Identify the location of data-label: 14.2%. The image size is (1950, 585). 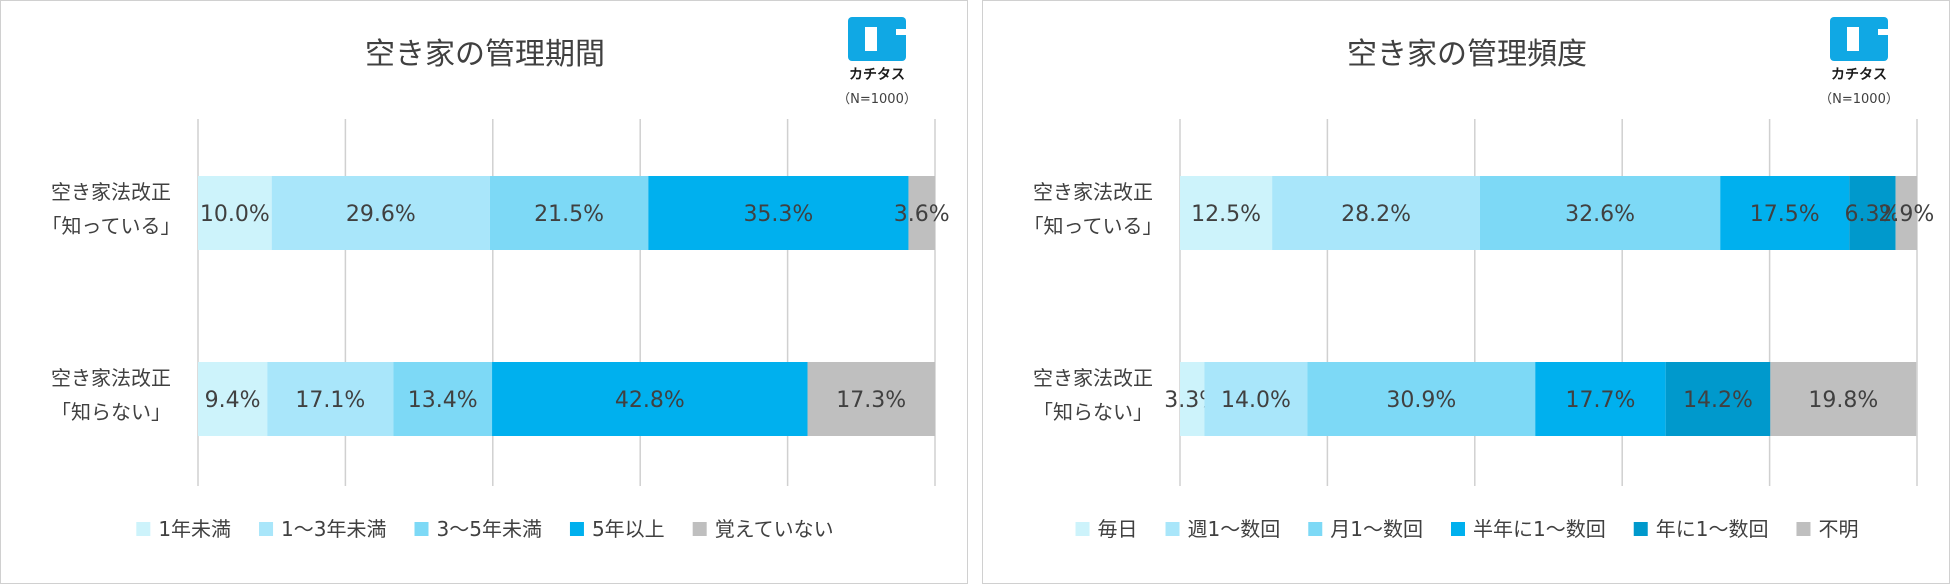
(1718, 400).